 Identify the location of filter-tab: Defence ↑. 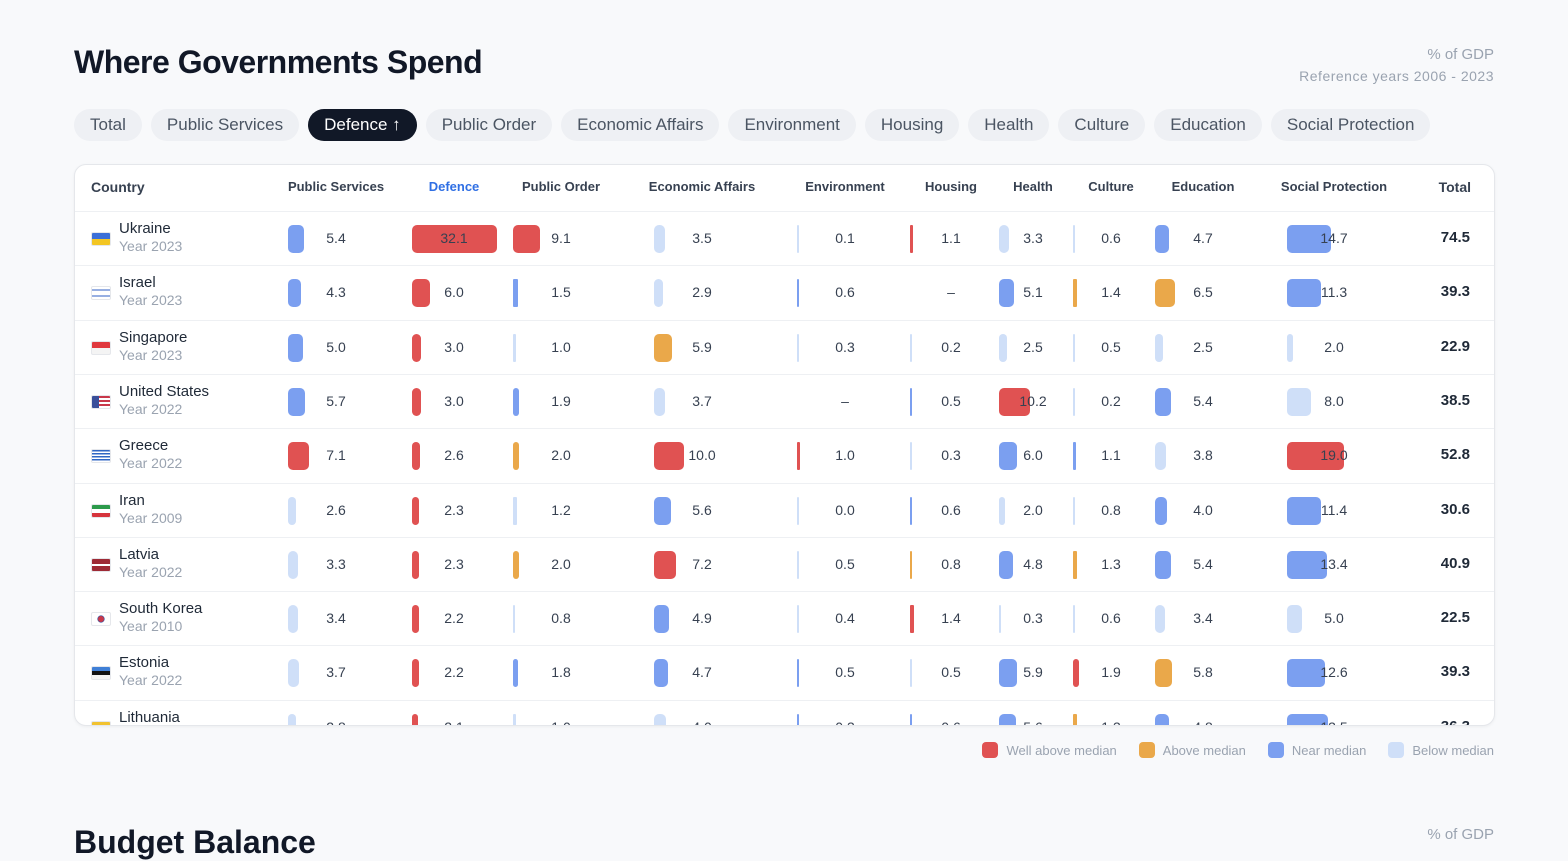
(362, 125).